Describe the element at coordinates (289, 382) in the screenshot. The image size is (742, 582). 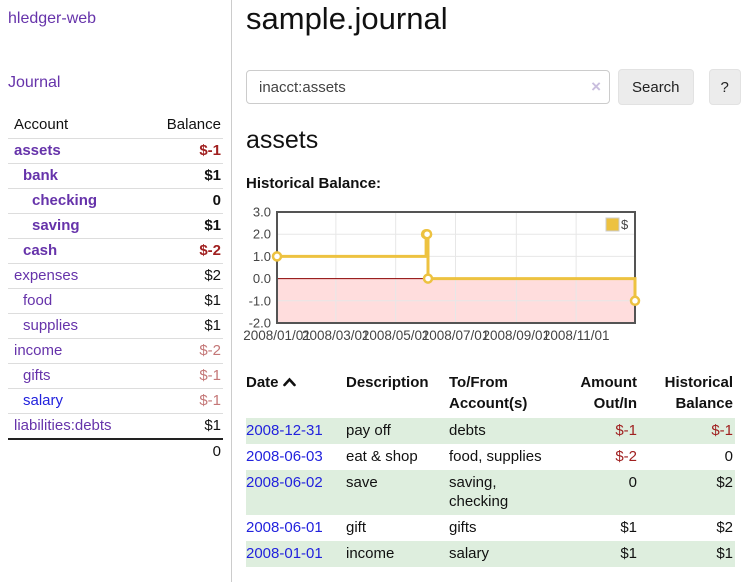
I see `sort-ascending-icon` at that location.